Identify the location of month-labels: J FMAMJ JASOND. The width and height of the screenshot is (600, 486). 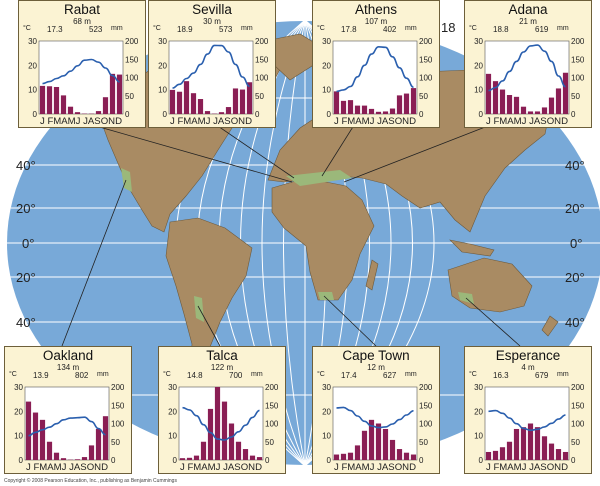
(211, 121).